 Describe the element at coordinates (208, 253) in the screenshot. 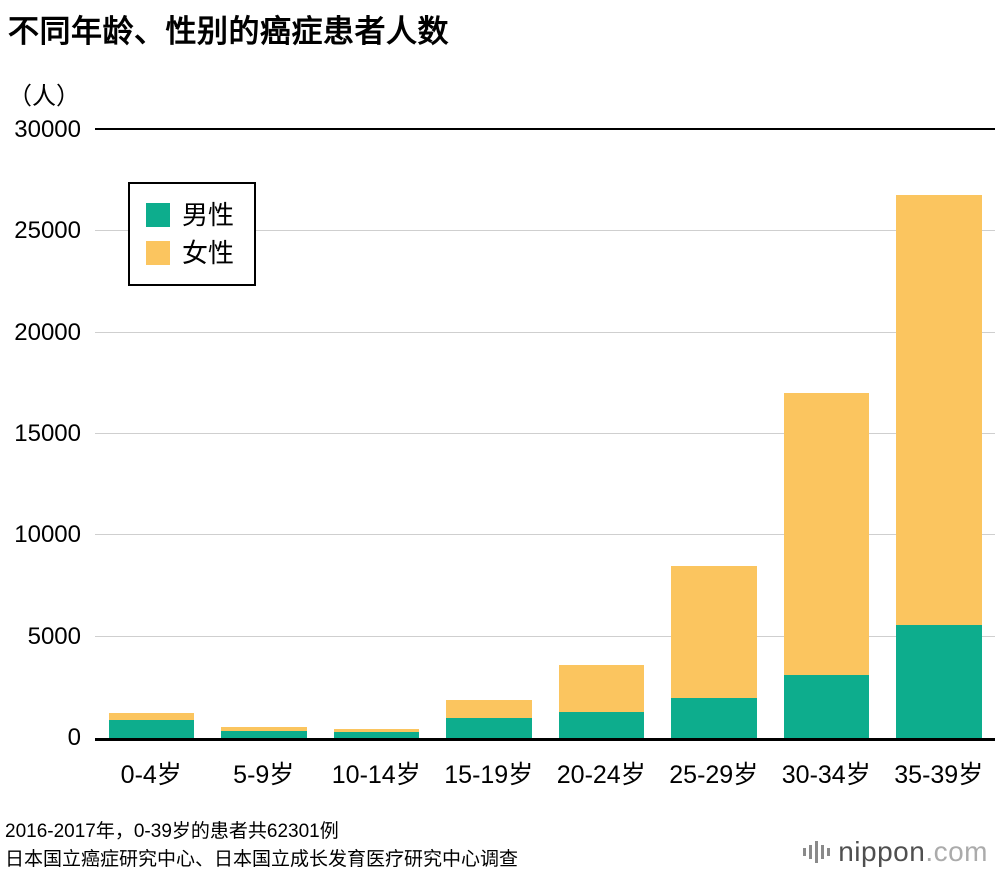

I see `legend-female-label: 女性` at that location.